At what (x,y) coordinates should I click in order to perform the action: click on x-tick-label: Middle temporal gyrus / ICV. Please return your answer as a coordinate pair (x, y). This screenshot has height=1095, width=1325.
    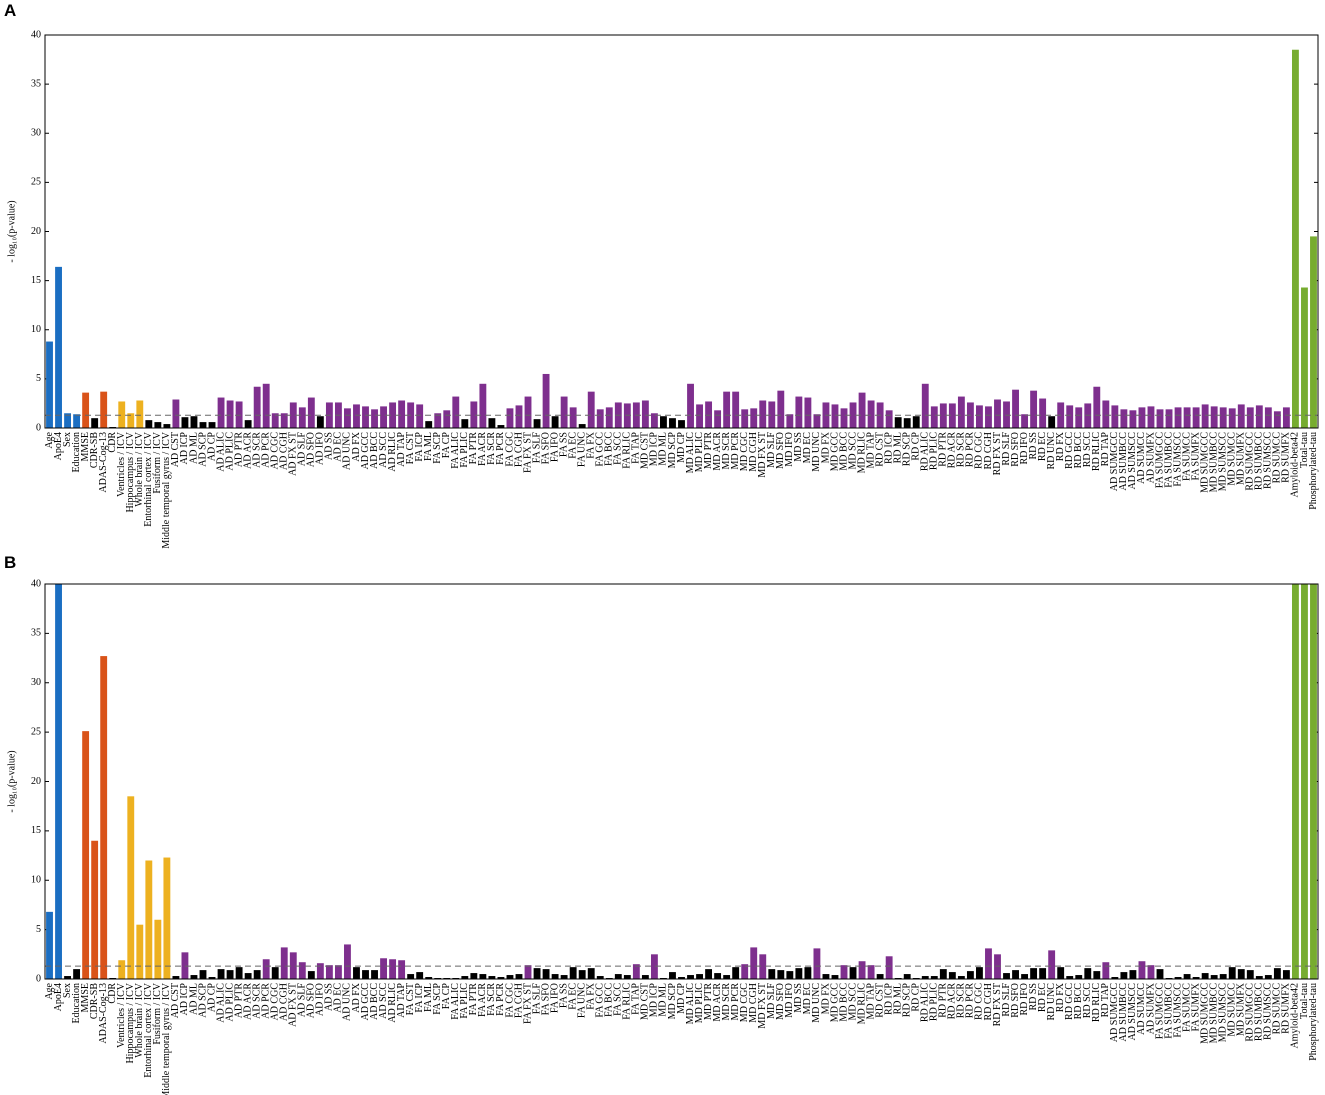
    Looking at the image, I should click on (166, 1038).